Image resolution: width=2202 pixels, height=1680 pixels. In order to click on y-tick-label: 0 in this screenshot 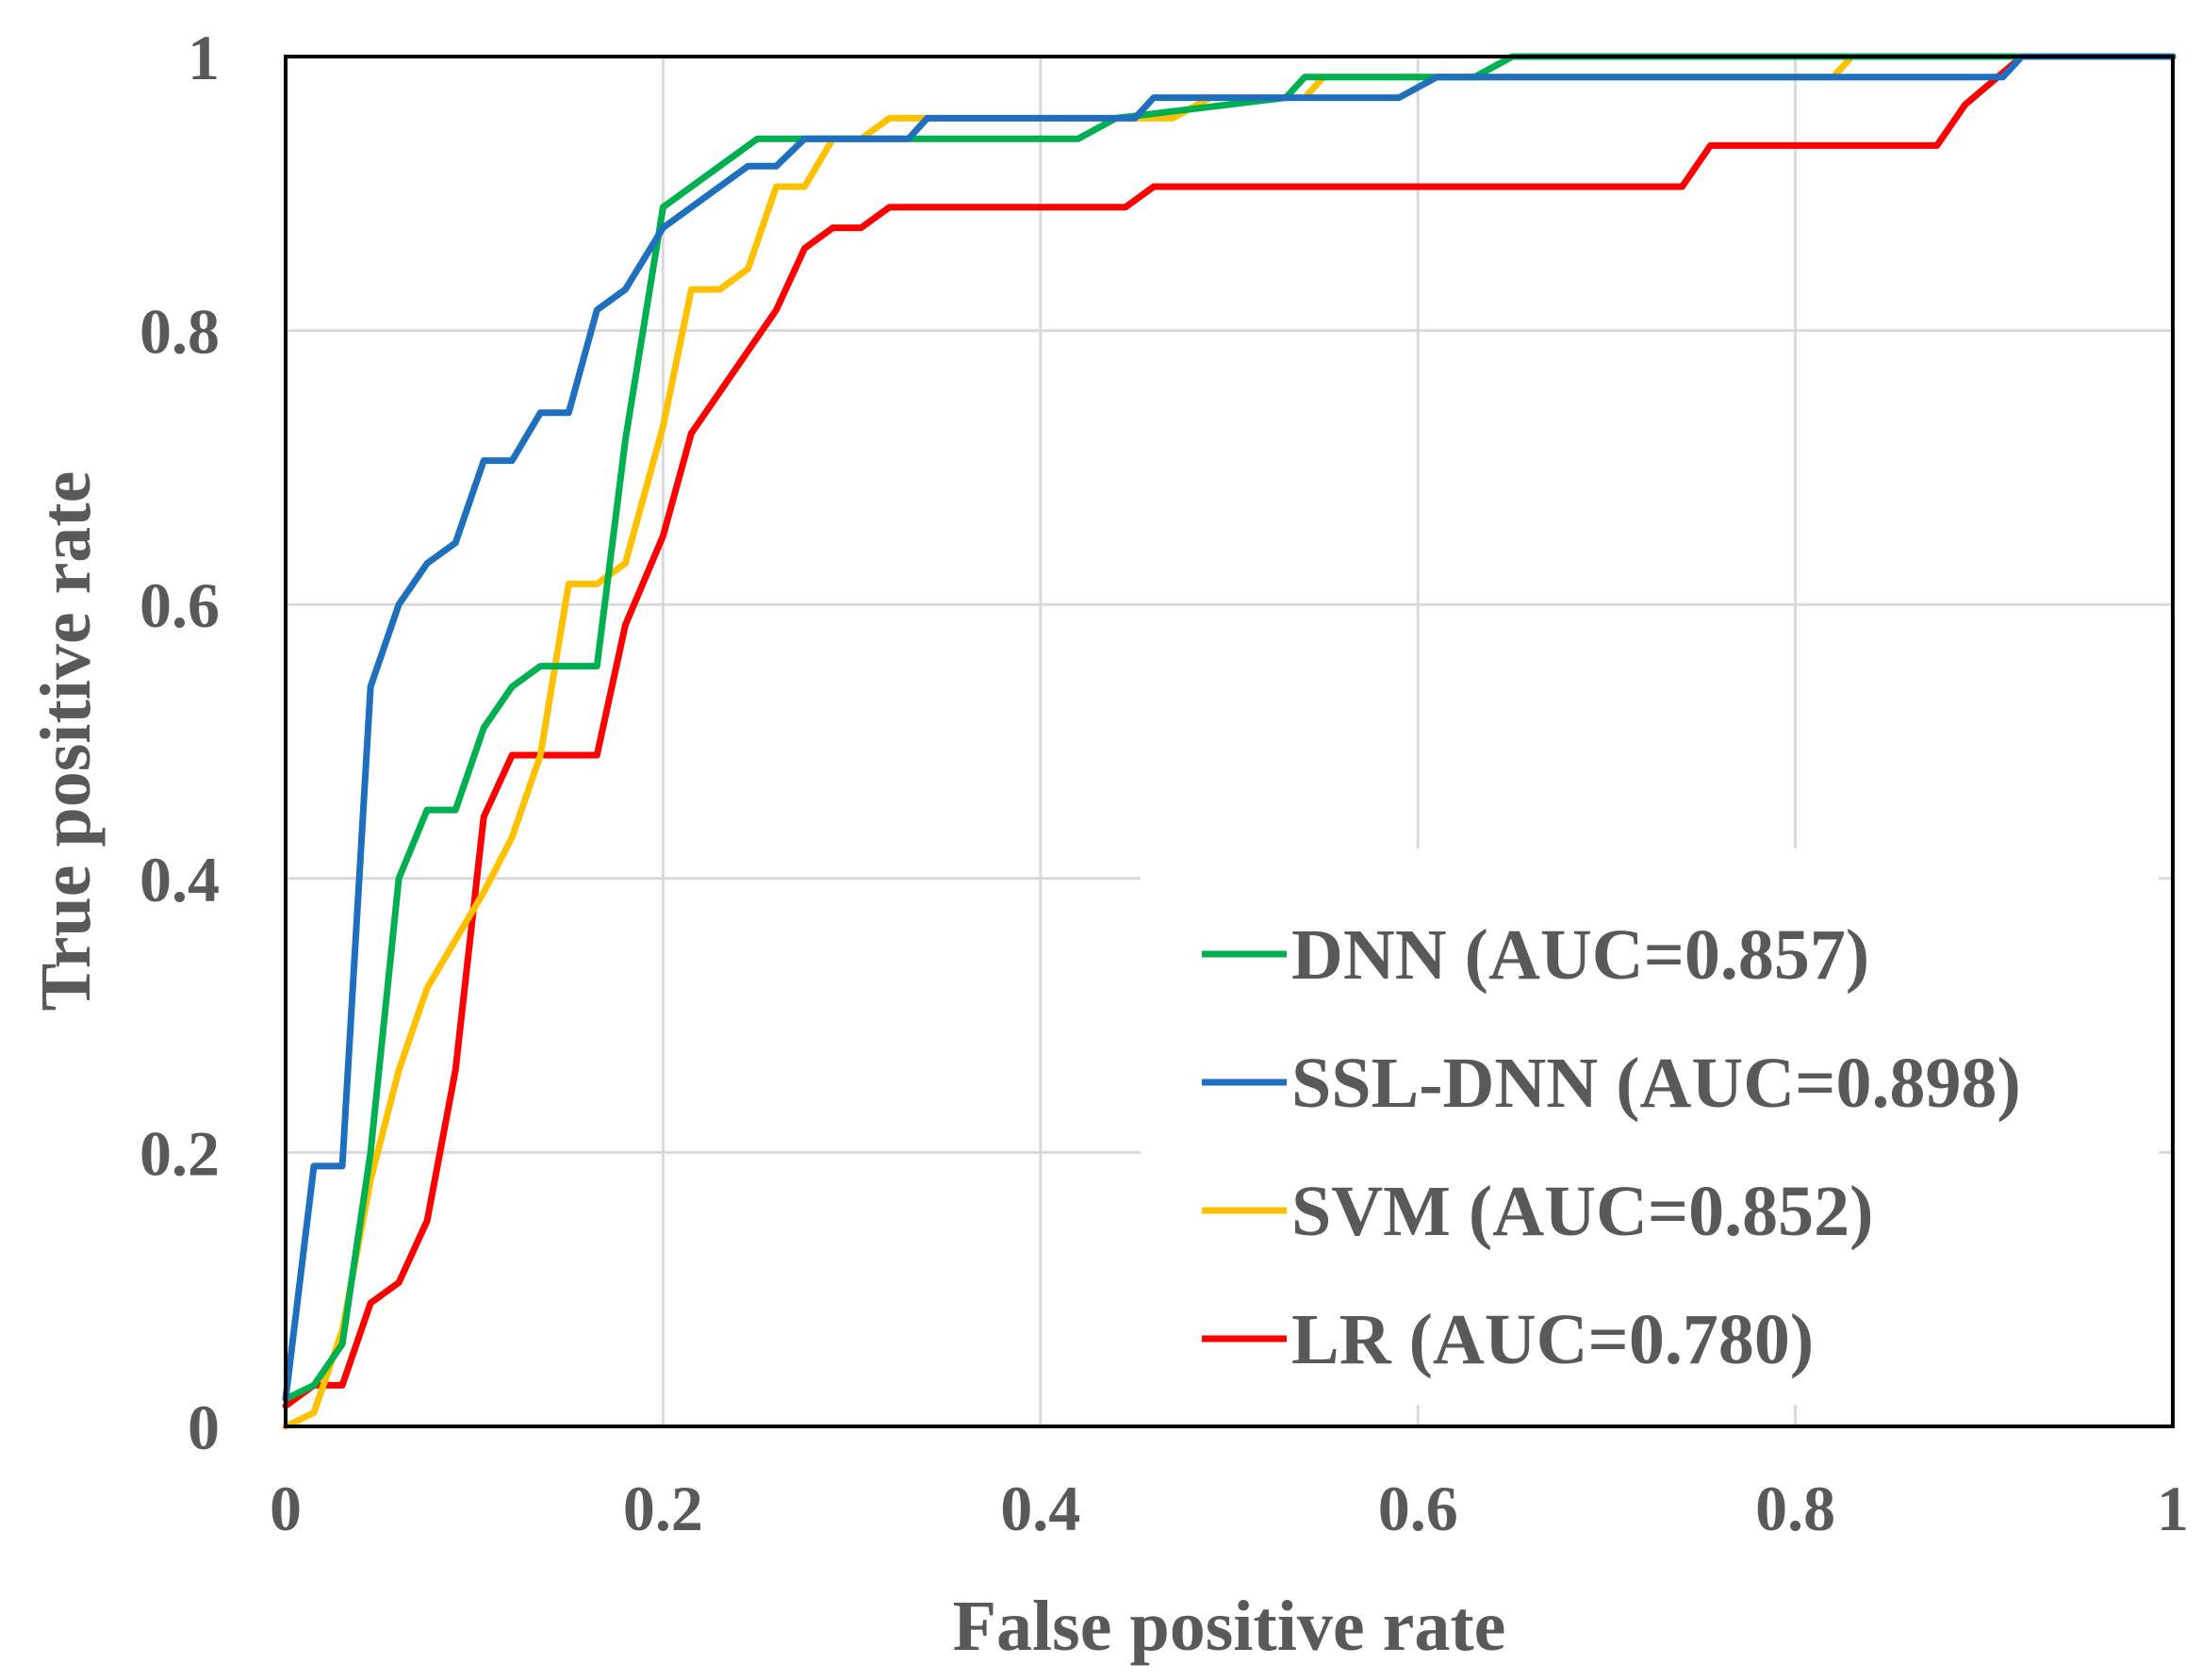, I will do `click(204, 1427)`.